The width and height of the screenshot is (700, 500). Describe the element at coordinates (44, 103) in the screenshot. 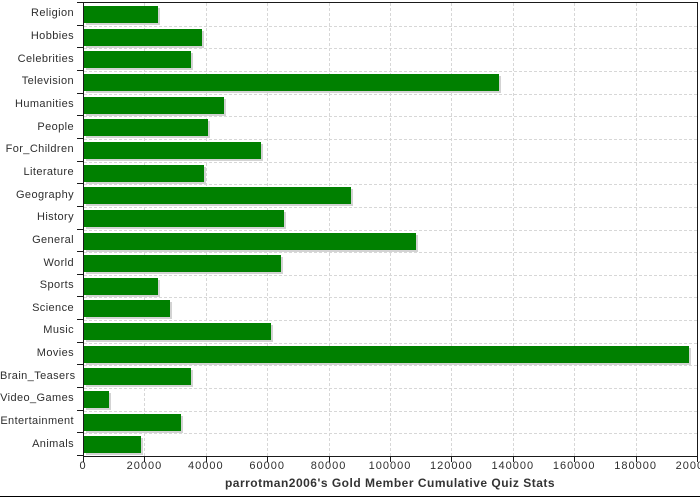

I see `category-label: Humanities` at that location.